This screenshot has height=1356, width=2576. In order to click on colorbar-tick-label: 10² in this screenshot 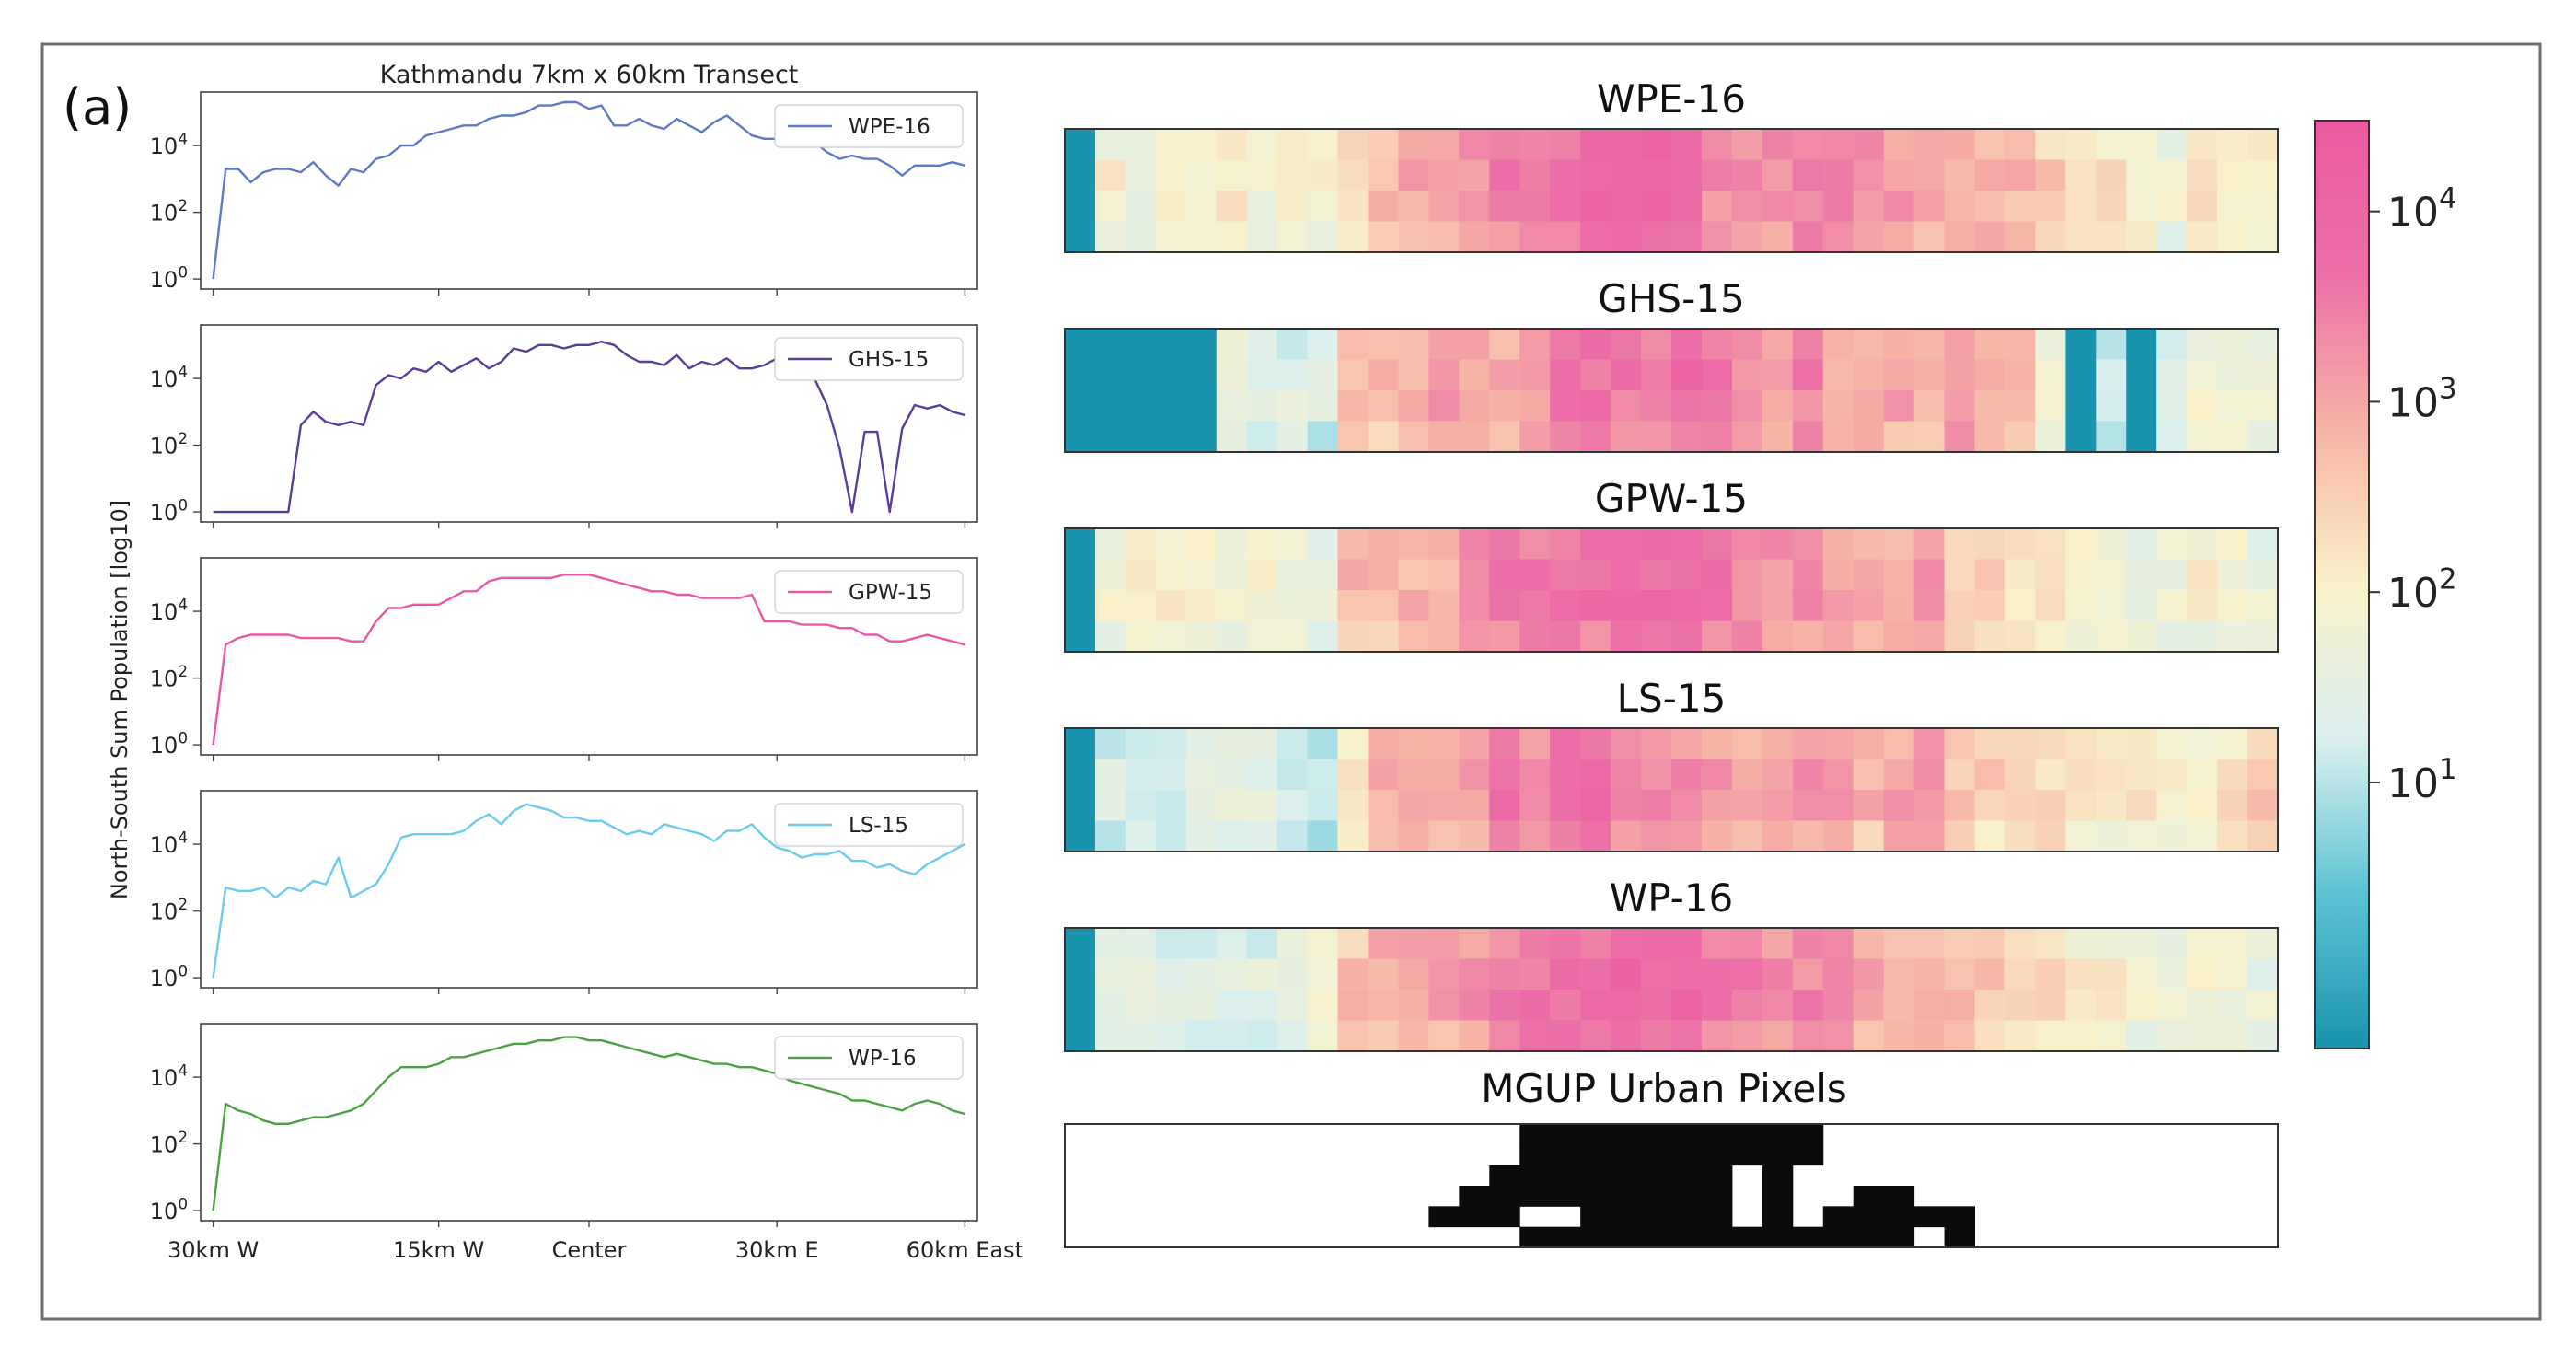, I will do `click(2422, 589)`.